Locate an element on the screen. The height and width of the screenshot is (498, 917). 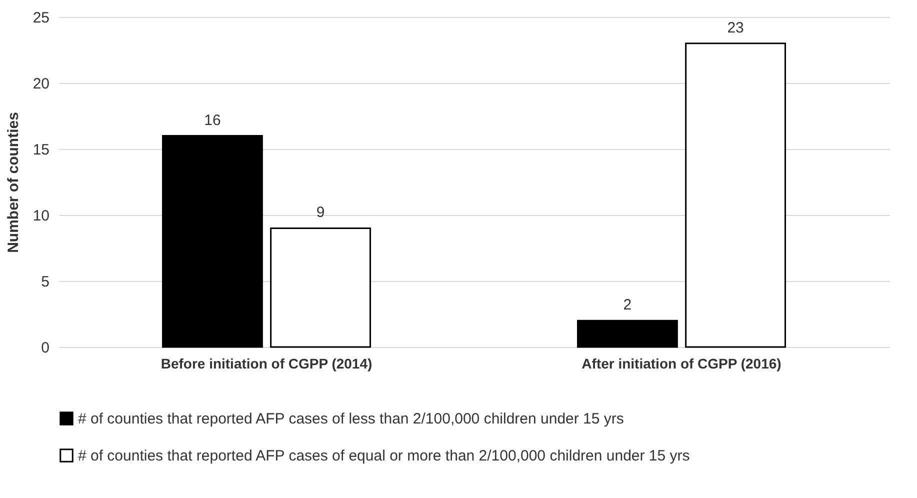
data-label: 16 is located at coordinates (212, 120).